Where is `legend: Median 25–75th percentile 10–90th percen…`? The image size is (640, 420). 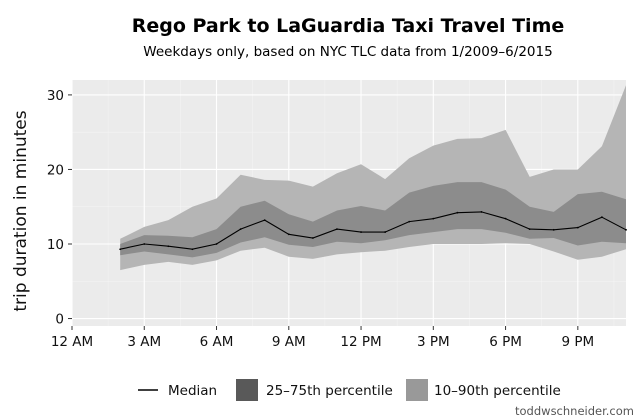
legend: Median 25–75th percentile 10–90th percen… is located at coordinates (349, 390).